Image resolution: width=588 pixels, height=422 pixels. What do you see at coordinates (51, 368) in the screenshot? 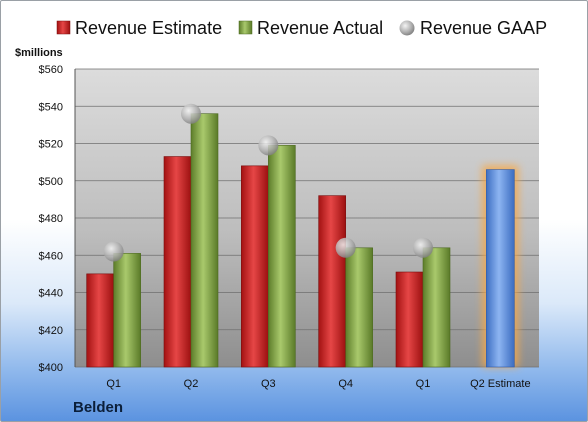
I see `y-tick-label: $400` at bounding box center [51, 368].